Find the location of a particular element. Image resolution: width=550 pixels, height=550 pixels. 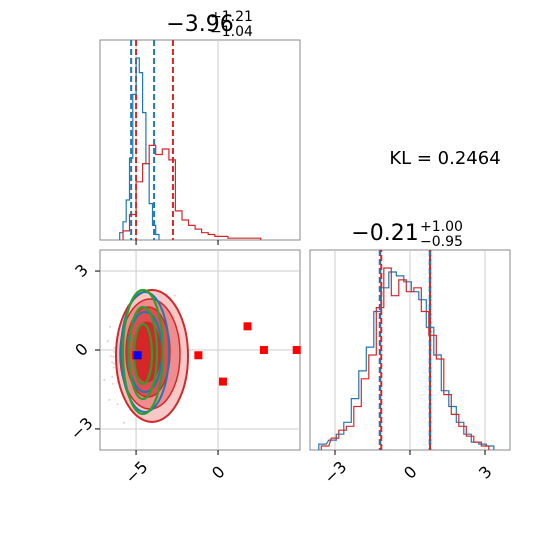

param1-title-median: −3.96 is located at coordinates (199, 24).